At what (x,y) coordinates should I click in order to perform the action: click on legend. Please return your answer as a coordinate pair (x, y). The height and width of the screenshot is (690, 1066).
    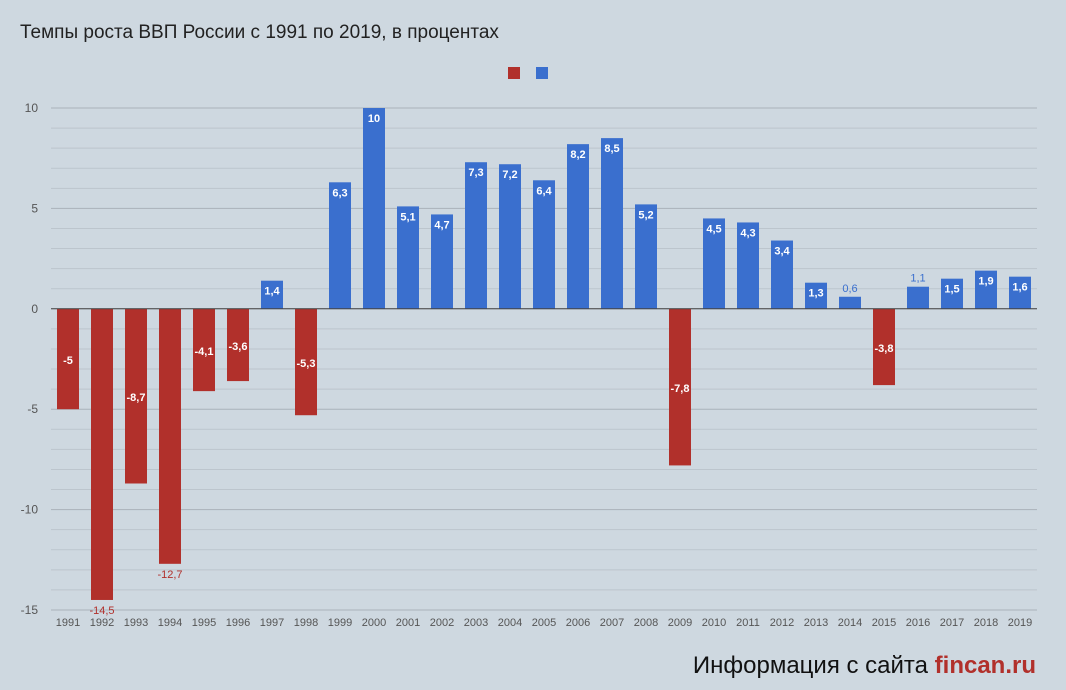
    Looking at the image, I should click on (528, 73).